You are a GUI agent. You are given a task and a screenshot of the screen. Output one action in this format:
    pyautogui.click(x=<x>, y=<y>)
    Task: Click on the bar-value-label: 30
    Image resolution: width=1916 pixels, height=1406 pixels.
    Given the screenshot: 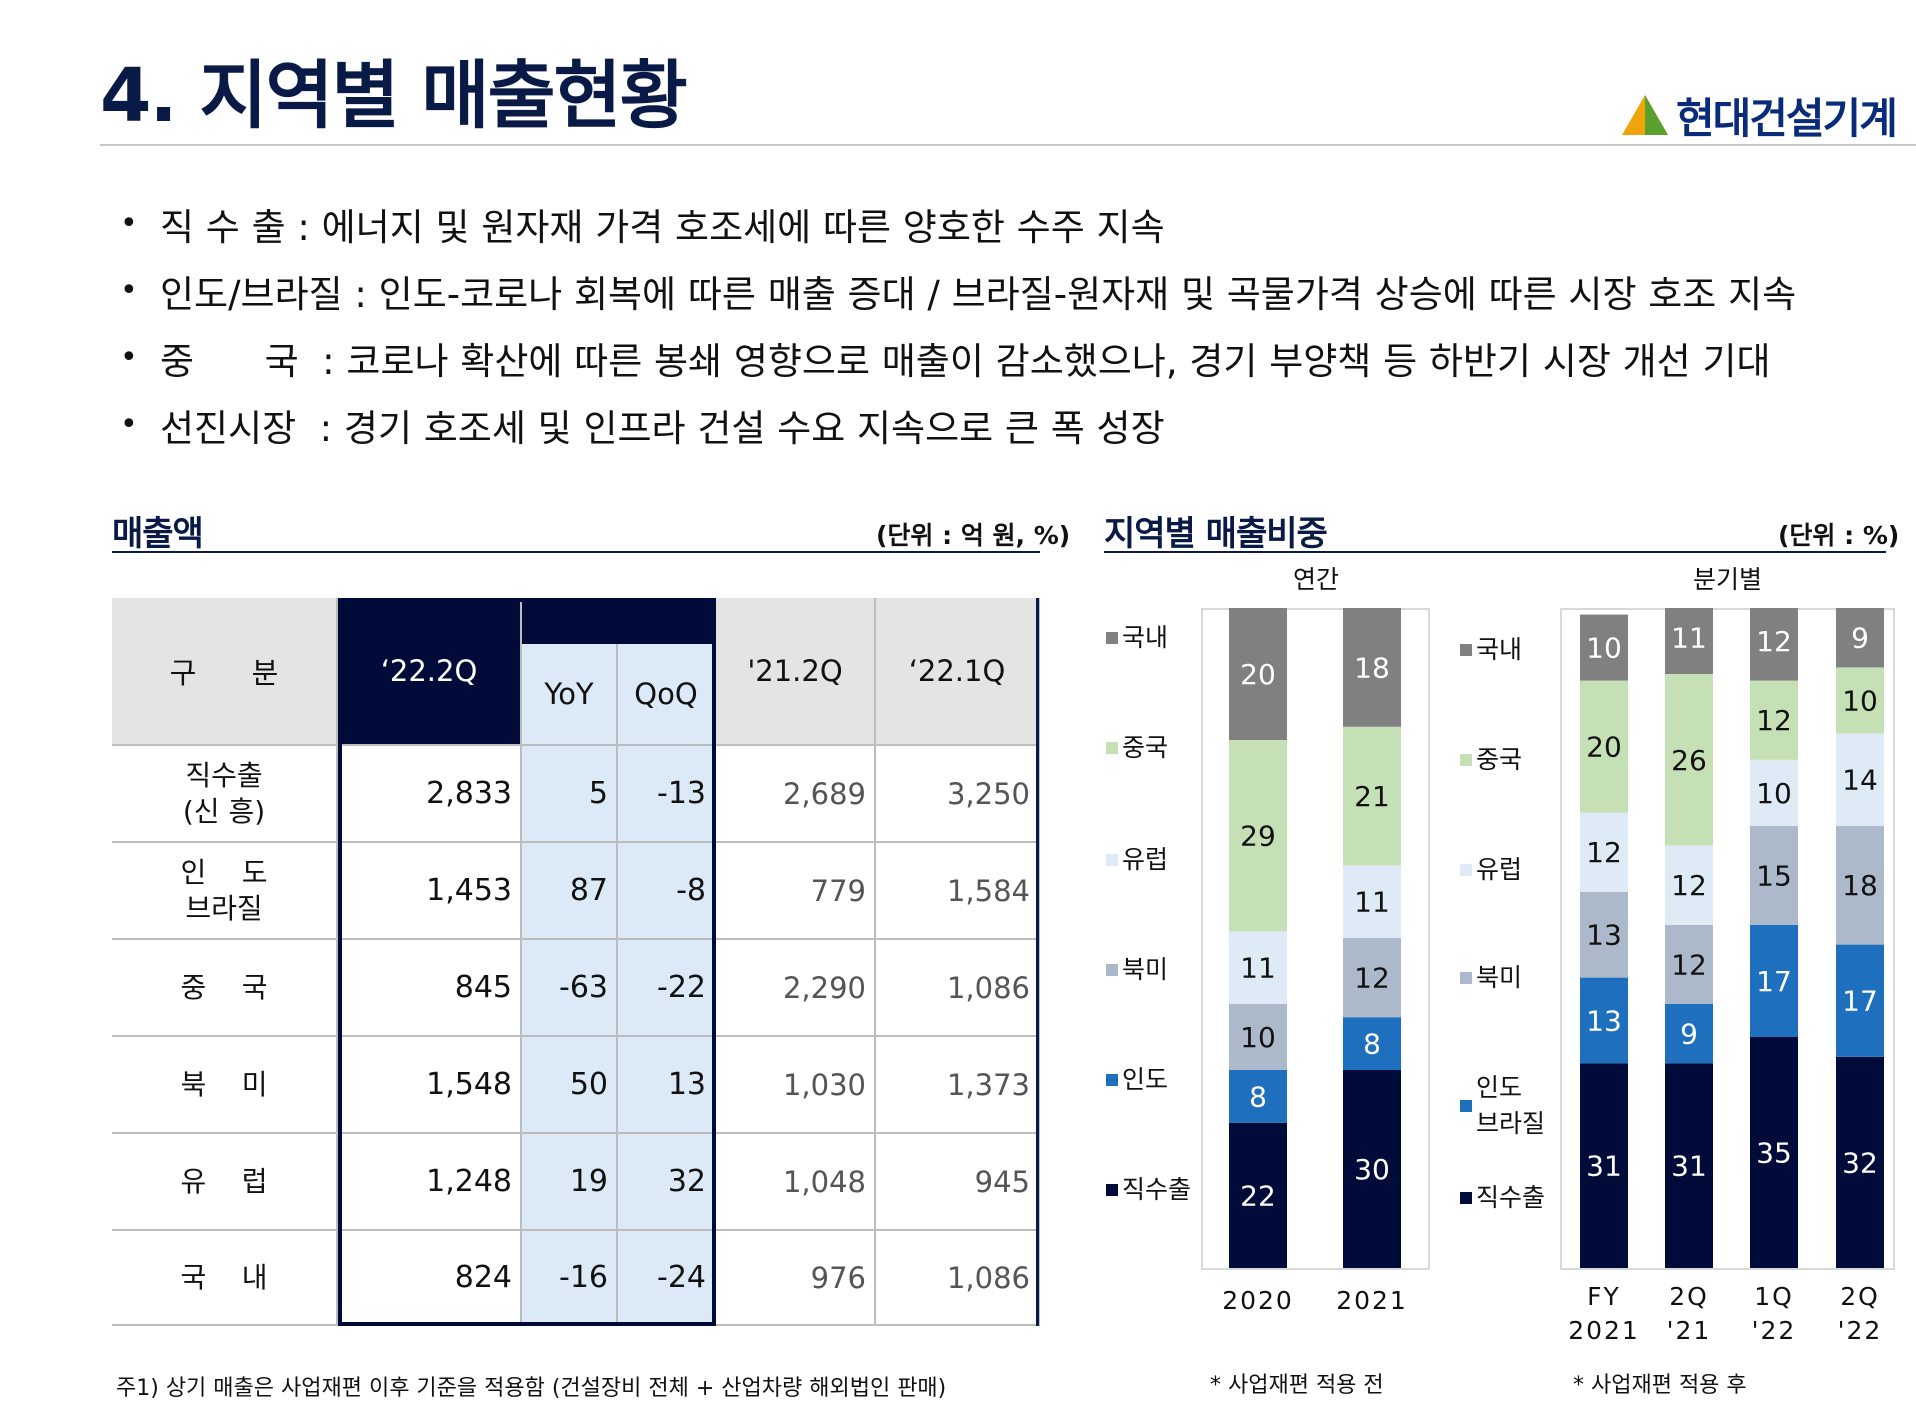 What is the action you would take?
    pyautogui.click(x=1372, y=1169)
    